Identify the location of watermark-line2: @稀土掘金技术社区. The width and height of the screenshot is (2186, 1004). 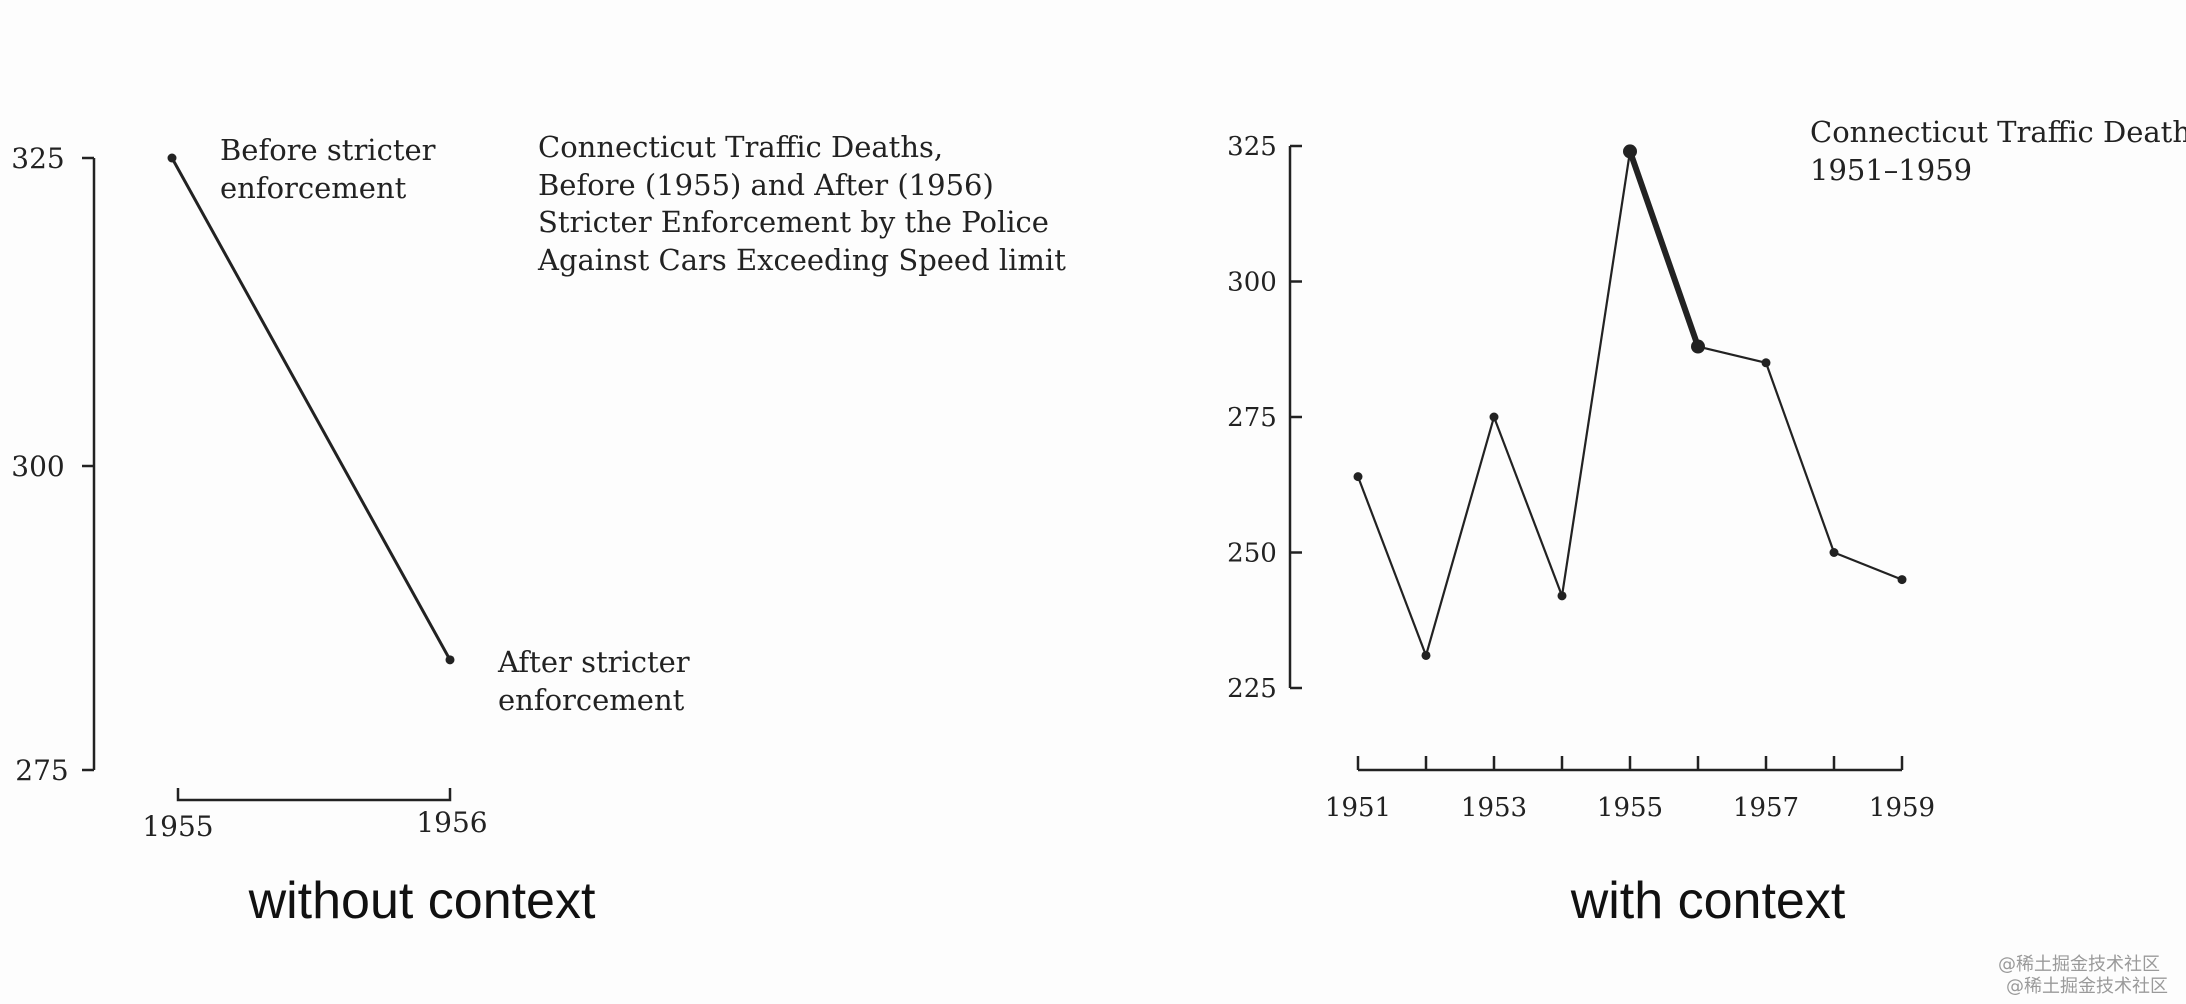
(2087, 986).